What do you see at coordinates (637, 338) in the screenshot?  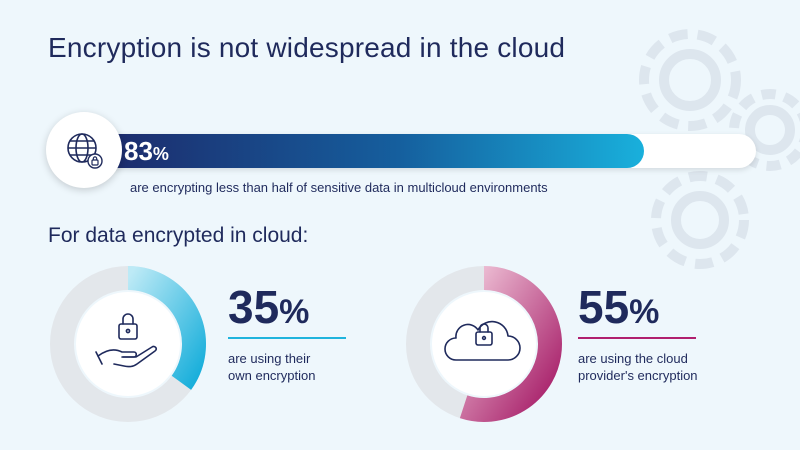 I see `stat-provider-divider` at bounding box center [637, 338].